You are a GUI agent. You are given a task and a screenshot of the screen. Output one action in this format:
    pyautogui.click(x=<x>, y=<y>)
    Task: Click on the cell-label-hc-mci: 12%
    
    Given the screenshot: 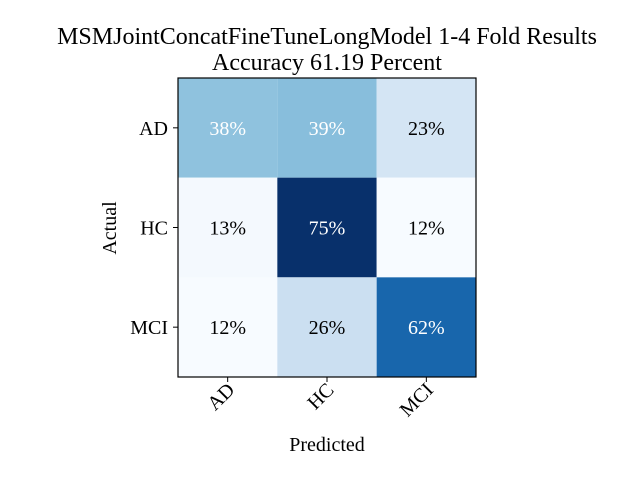 What is the action you would take?
    pyautogui.click(x=426, y=229)
    